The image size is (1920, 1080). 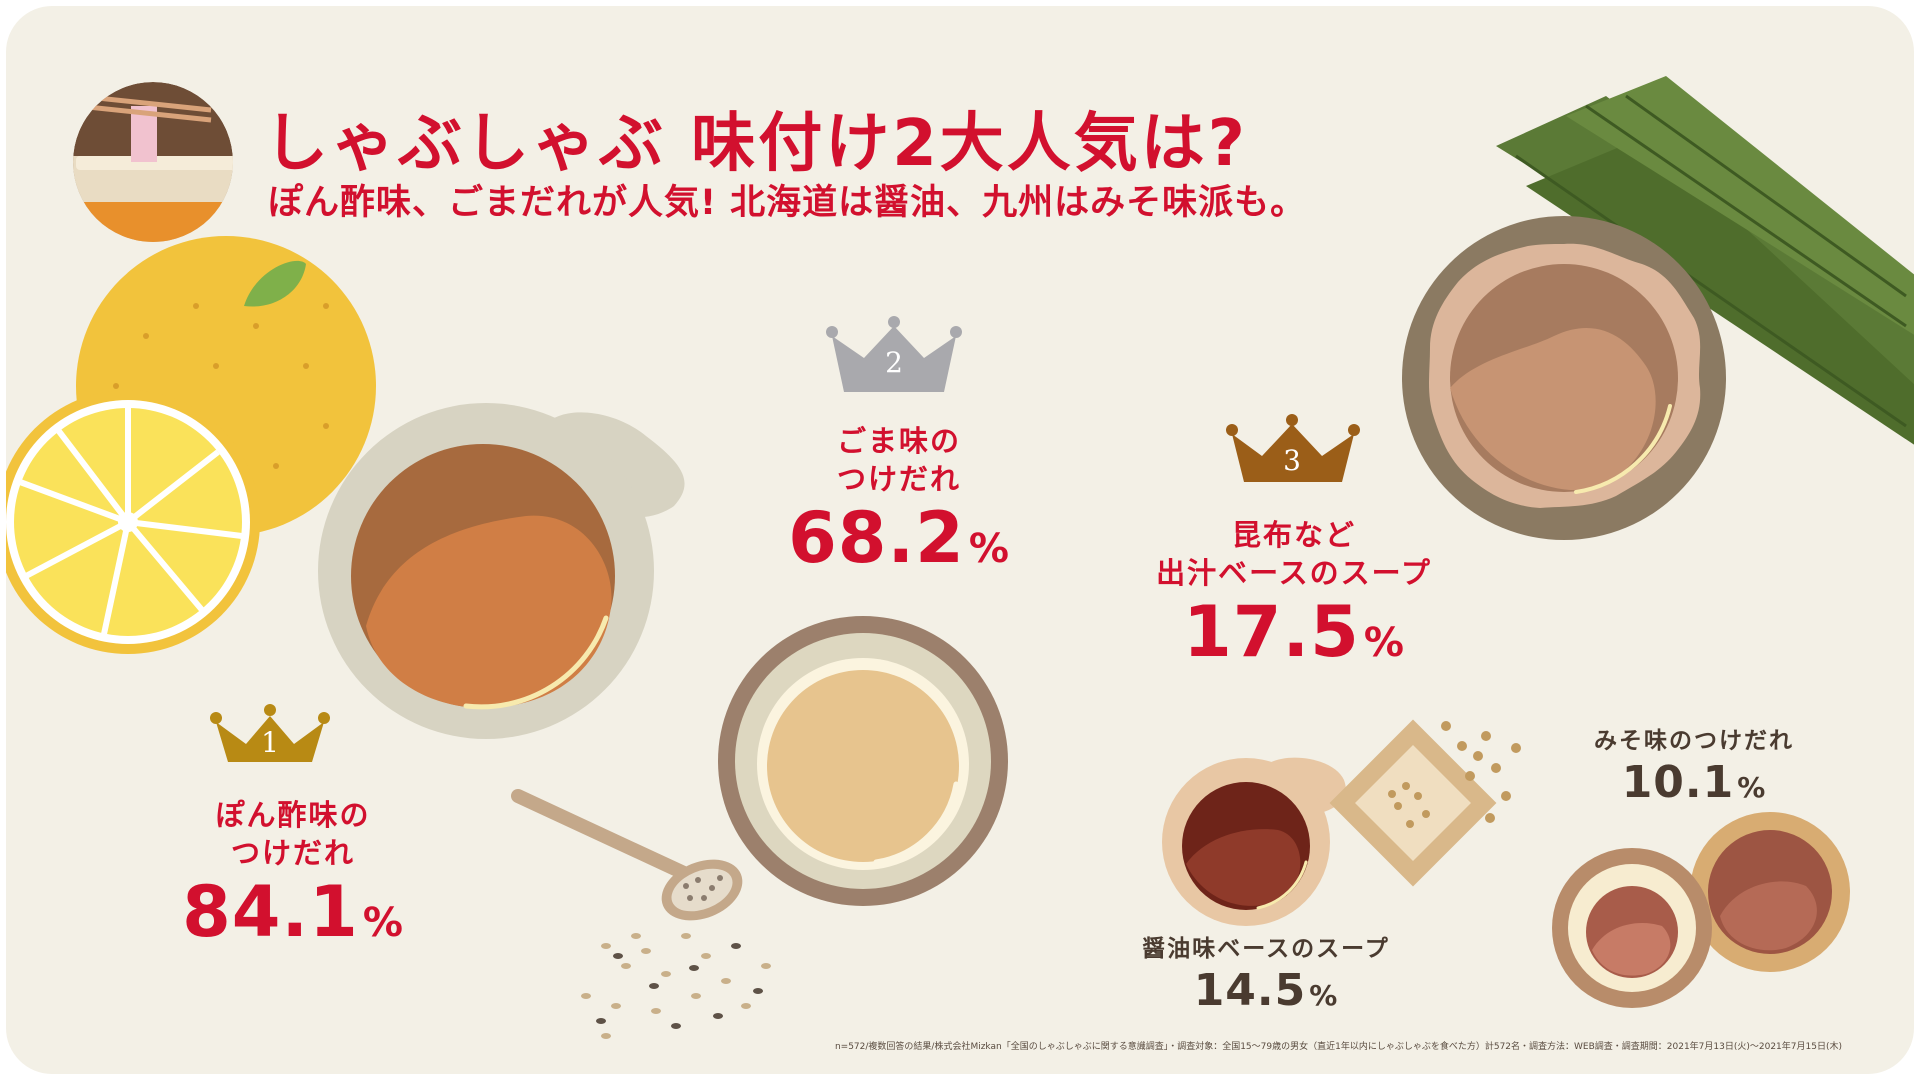 I want to click on other-percentage: 14.5%, so click(x=1266, y=993).